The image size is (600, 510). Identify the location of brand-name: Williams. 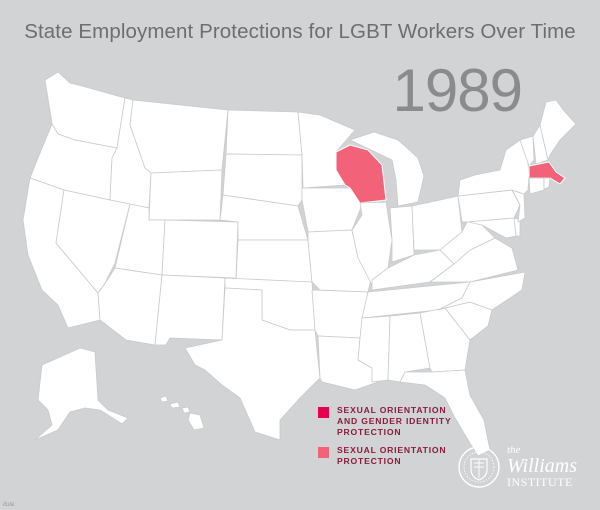
(542, 466).